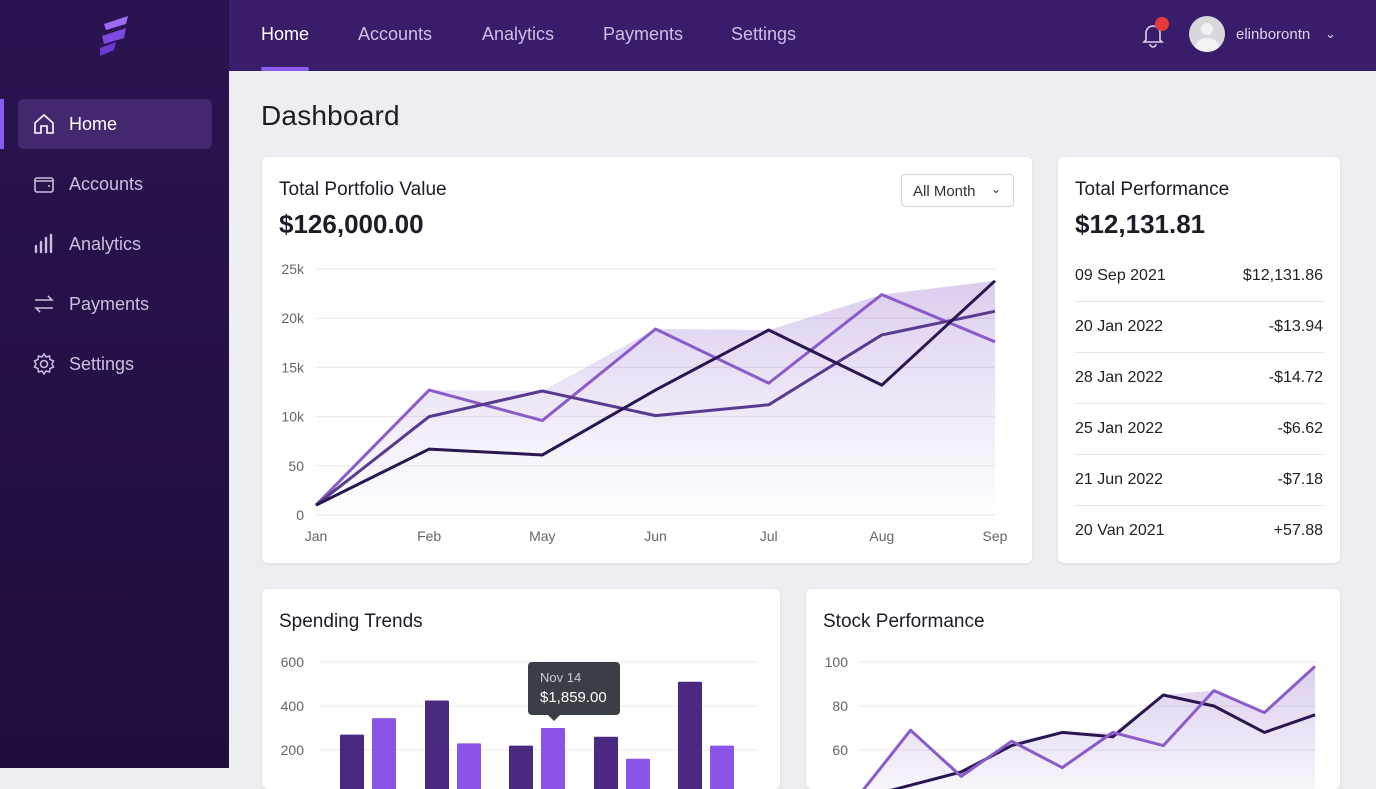  Describe the element at coordinates (1298, 531) in the screenshot. I see `row-amount: +57.88` at that location.